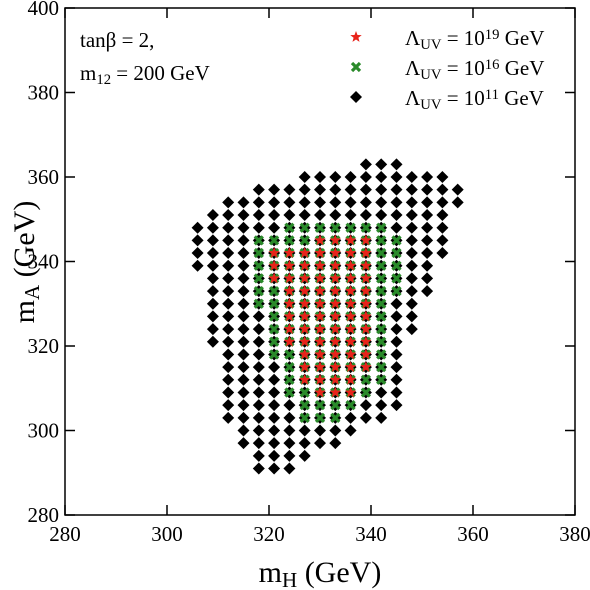 The image size is (590, 590). I want to click on y-tick-label: 380, so click(44, 93).